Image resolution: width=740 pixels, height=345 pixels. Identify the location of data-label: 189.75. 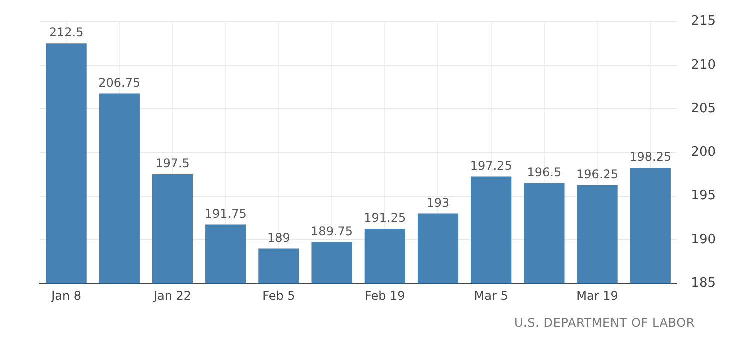
(332, 231).